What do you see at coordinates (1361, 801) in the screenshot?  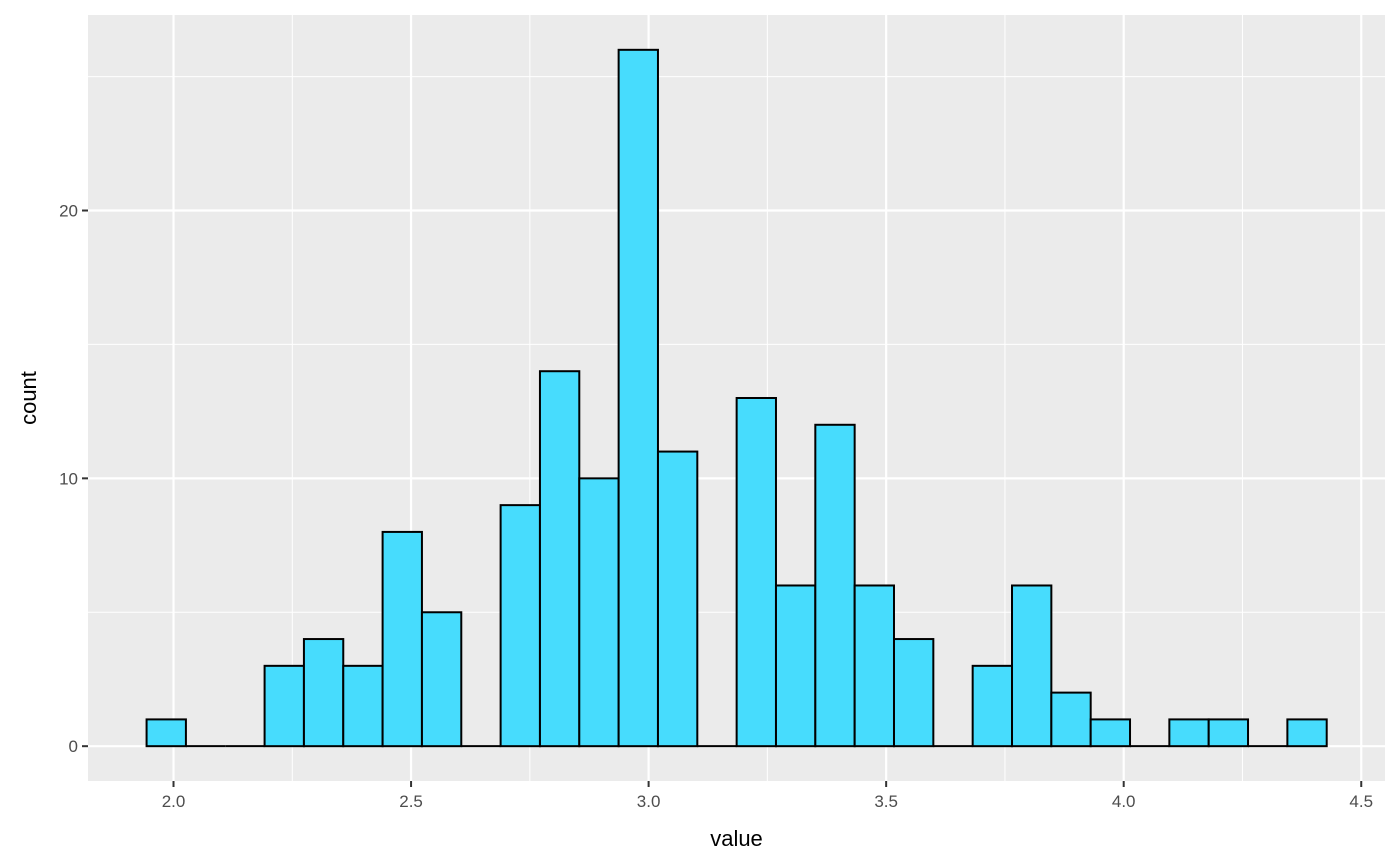 I see `x-tick-label: 4.5` at bounding box center [1361, 801].